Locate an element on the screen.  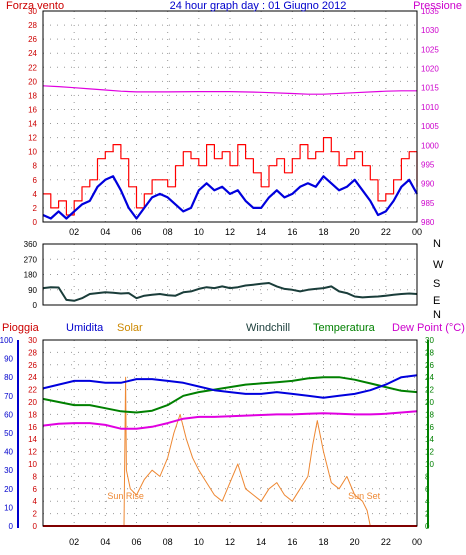
temperature-tick-label: 24 is located at coordinates (32, 377).